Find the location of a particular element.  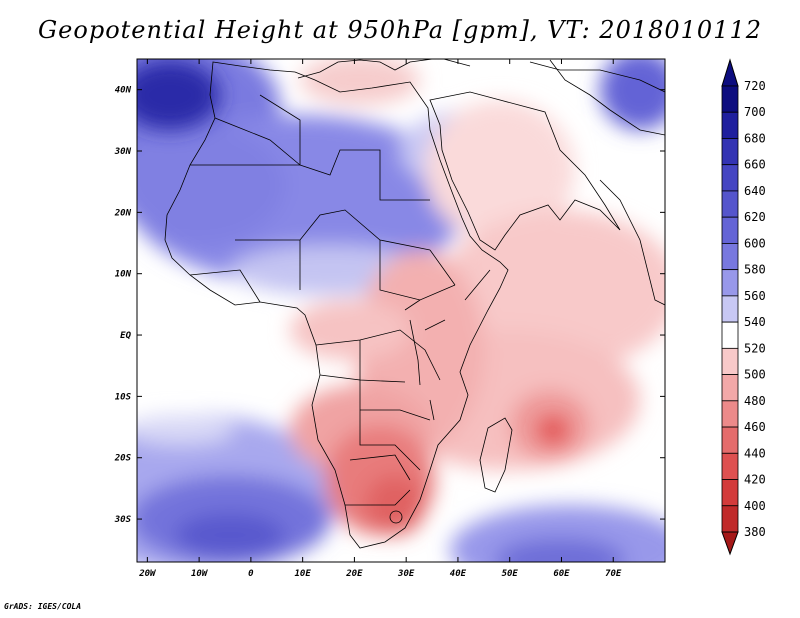

lat-tick-label: 10S is located at coordinates (123, 397).